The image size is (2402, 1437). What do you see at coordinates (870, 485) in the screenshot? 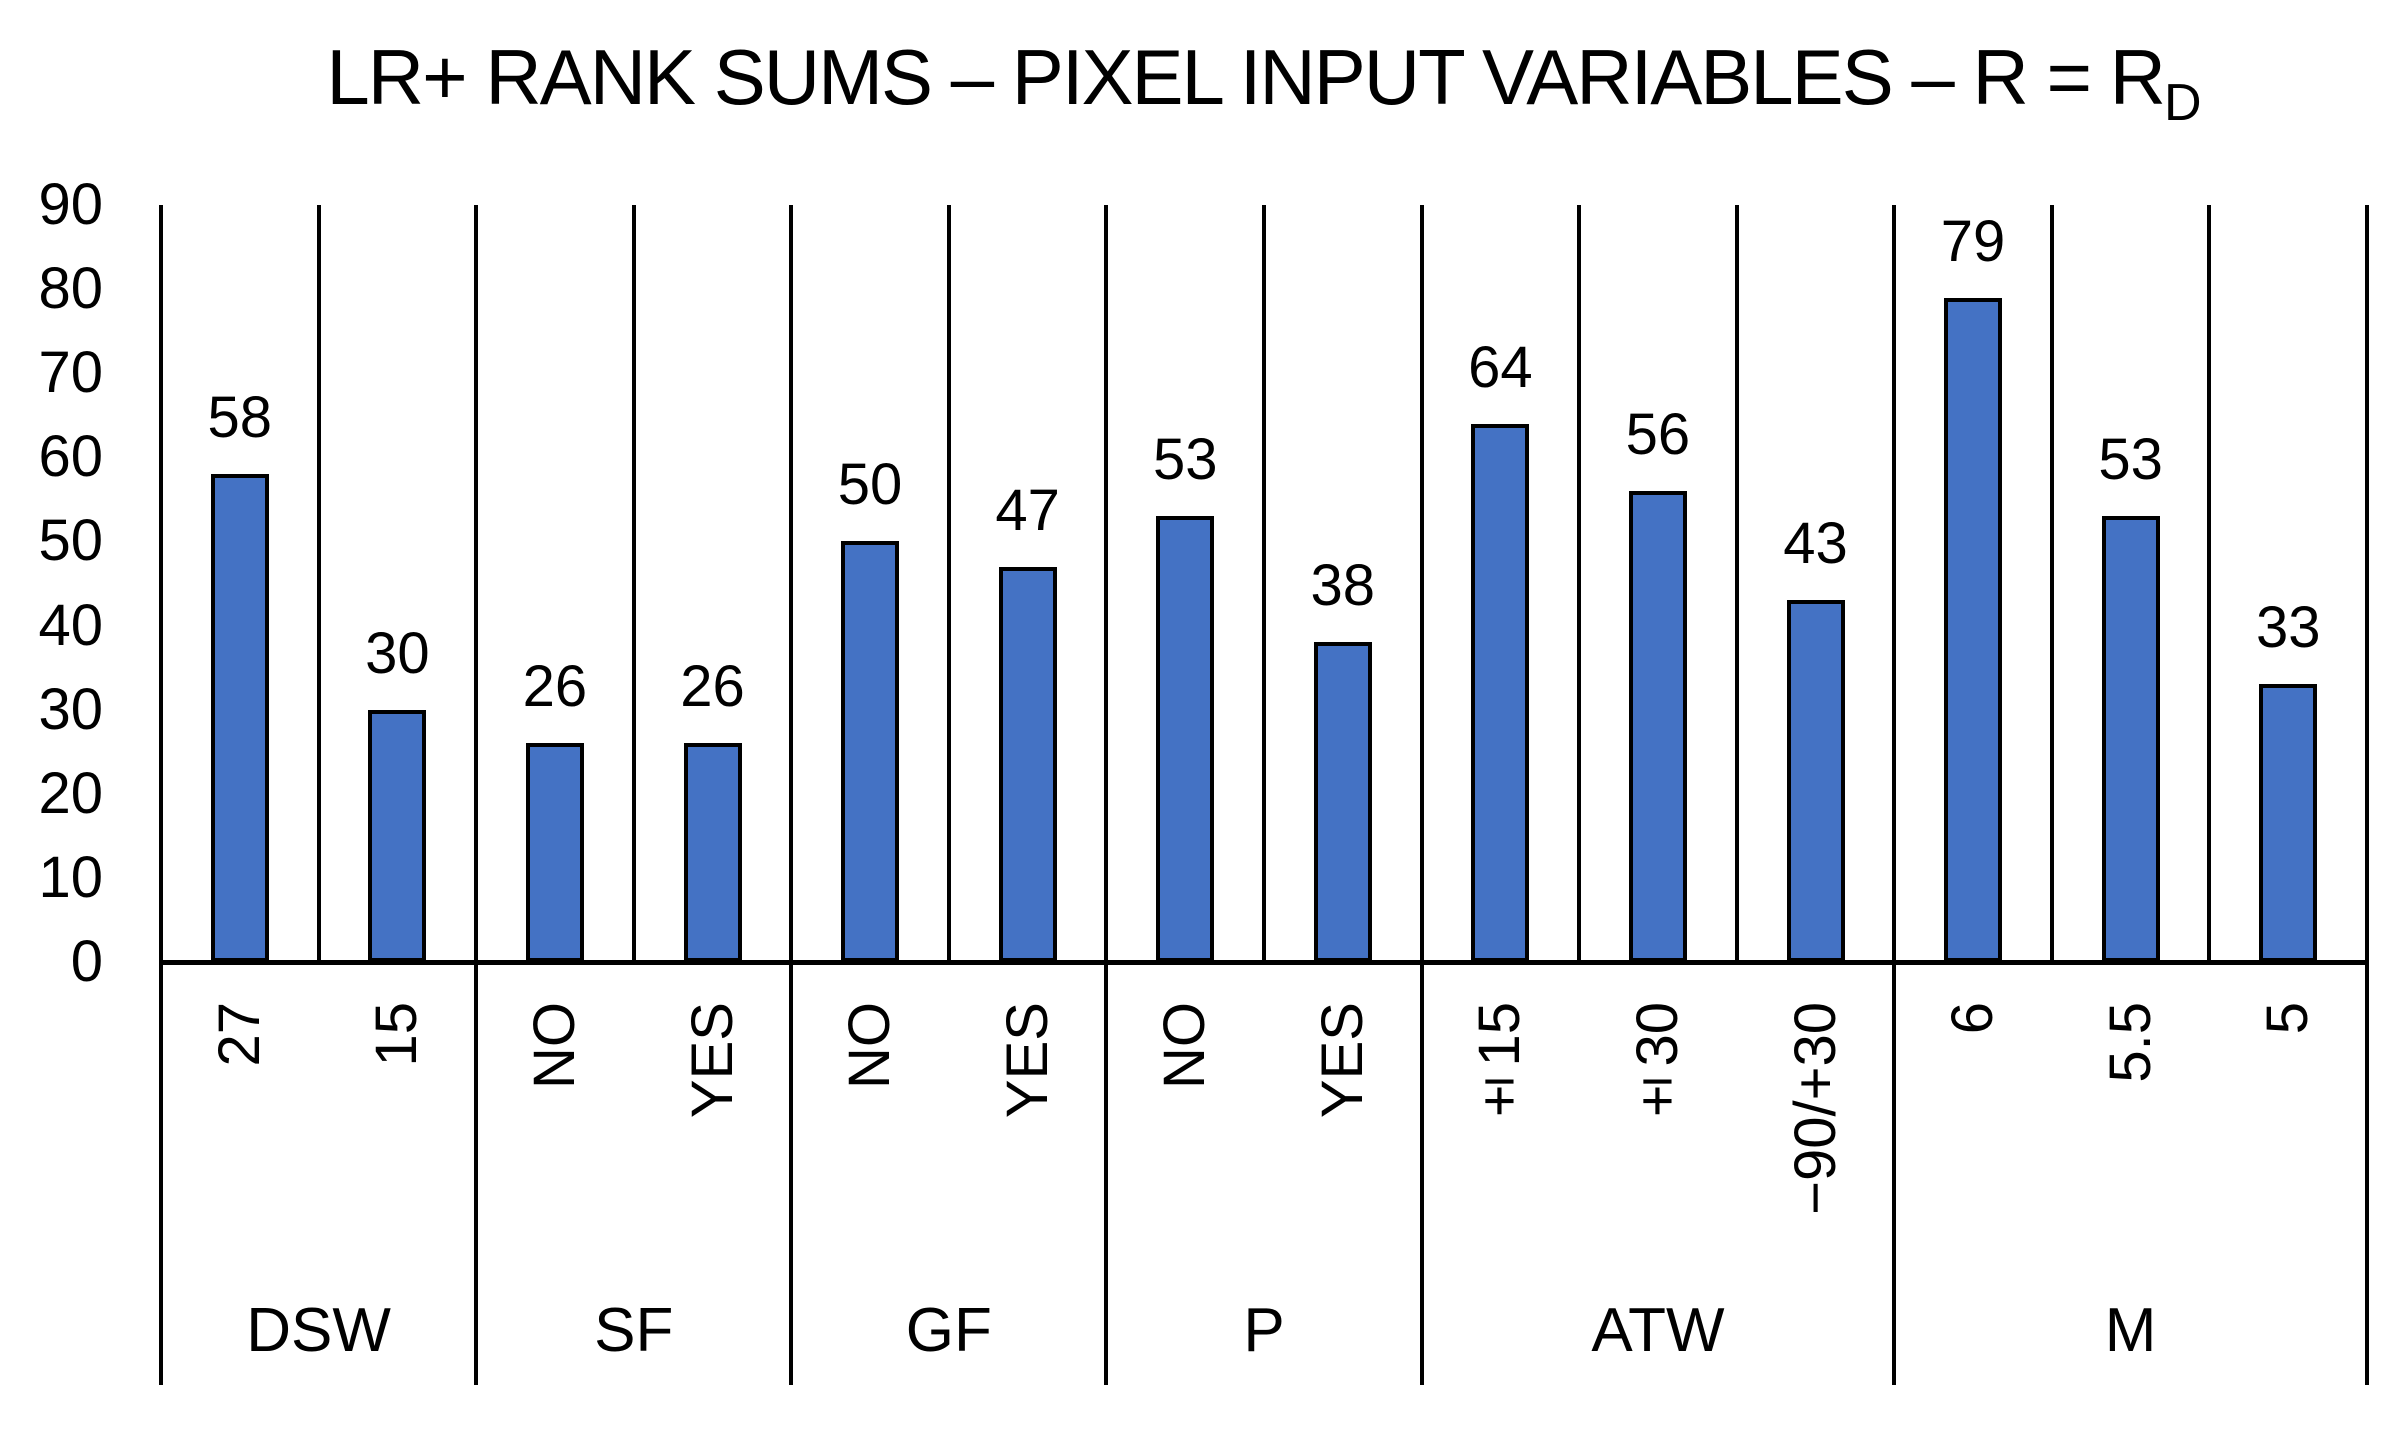
I see `bar-value-label: 50` at bounding box center [870, 485].